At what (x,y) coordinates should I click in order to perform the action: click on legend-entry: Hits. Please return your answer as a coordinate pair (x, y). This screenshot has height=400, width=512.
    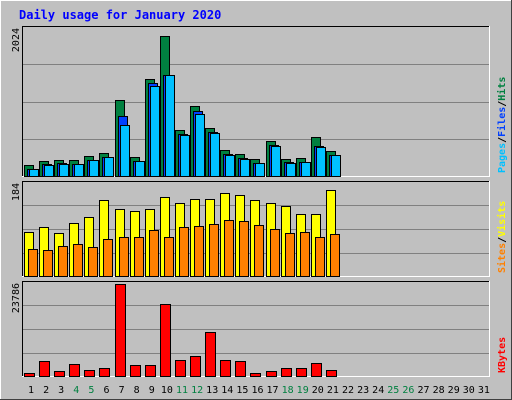
    Looking at the image, I should click on (502, 89).